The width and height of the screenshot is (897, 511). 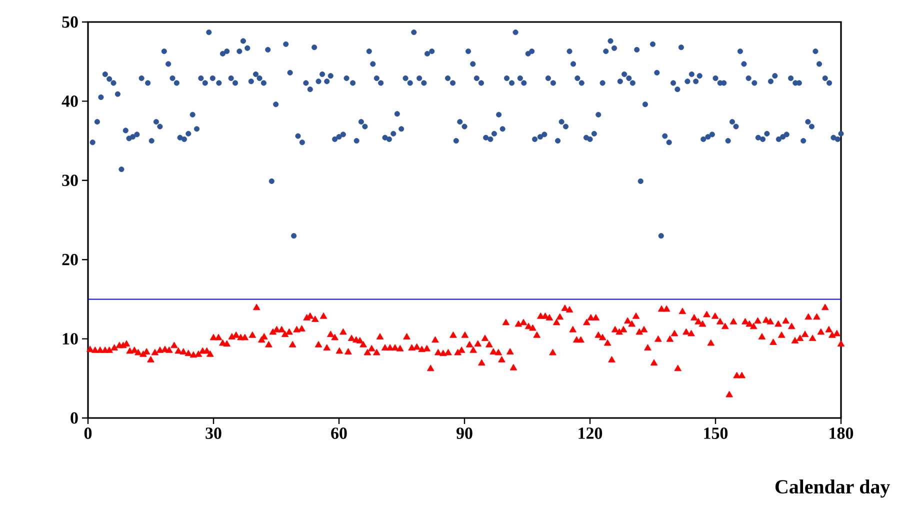 I want to click on x-tick-label: 60, so click(x=339, y=433).